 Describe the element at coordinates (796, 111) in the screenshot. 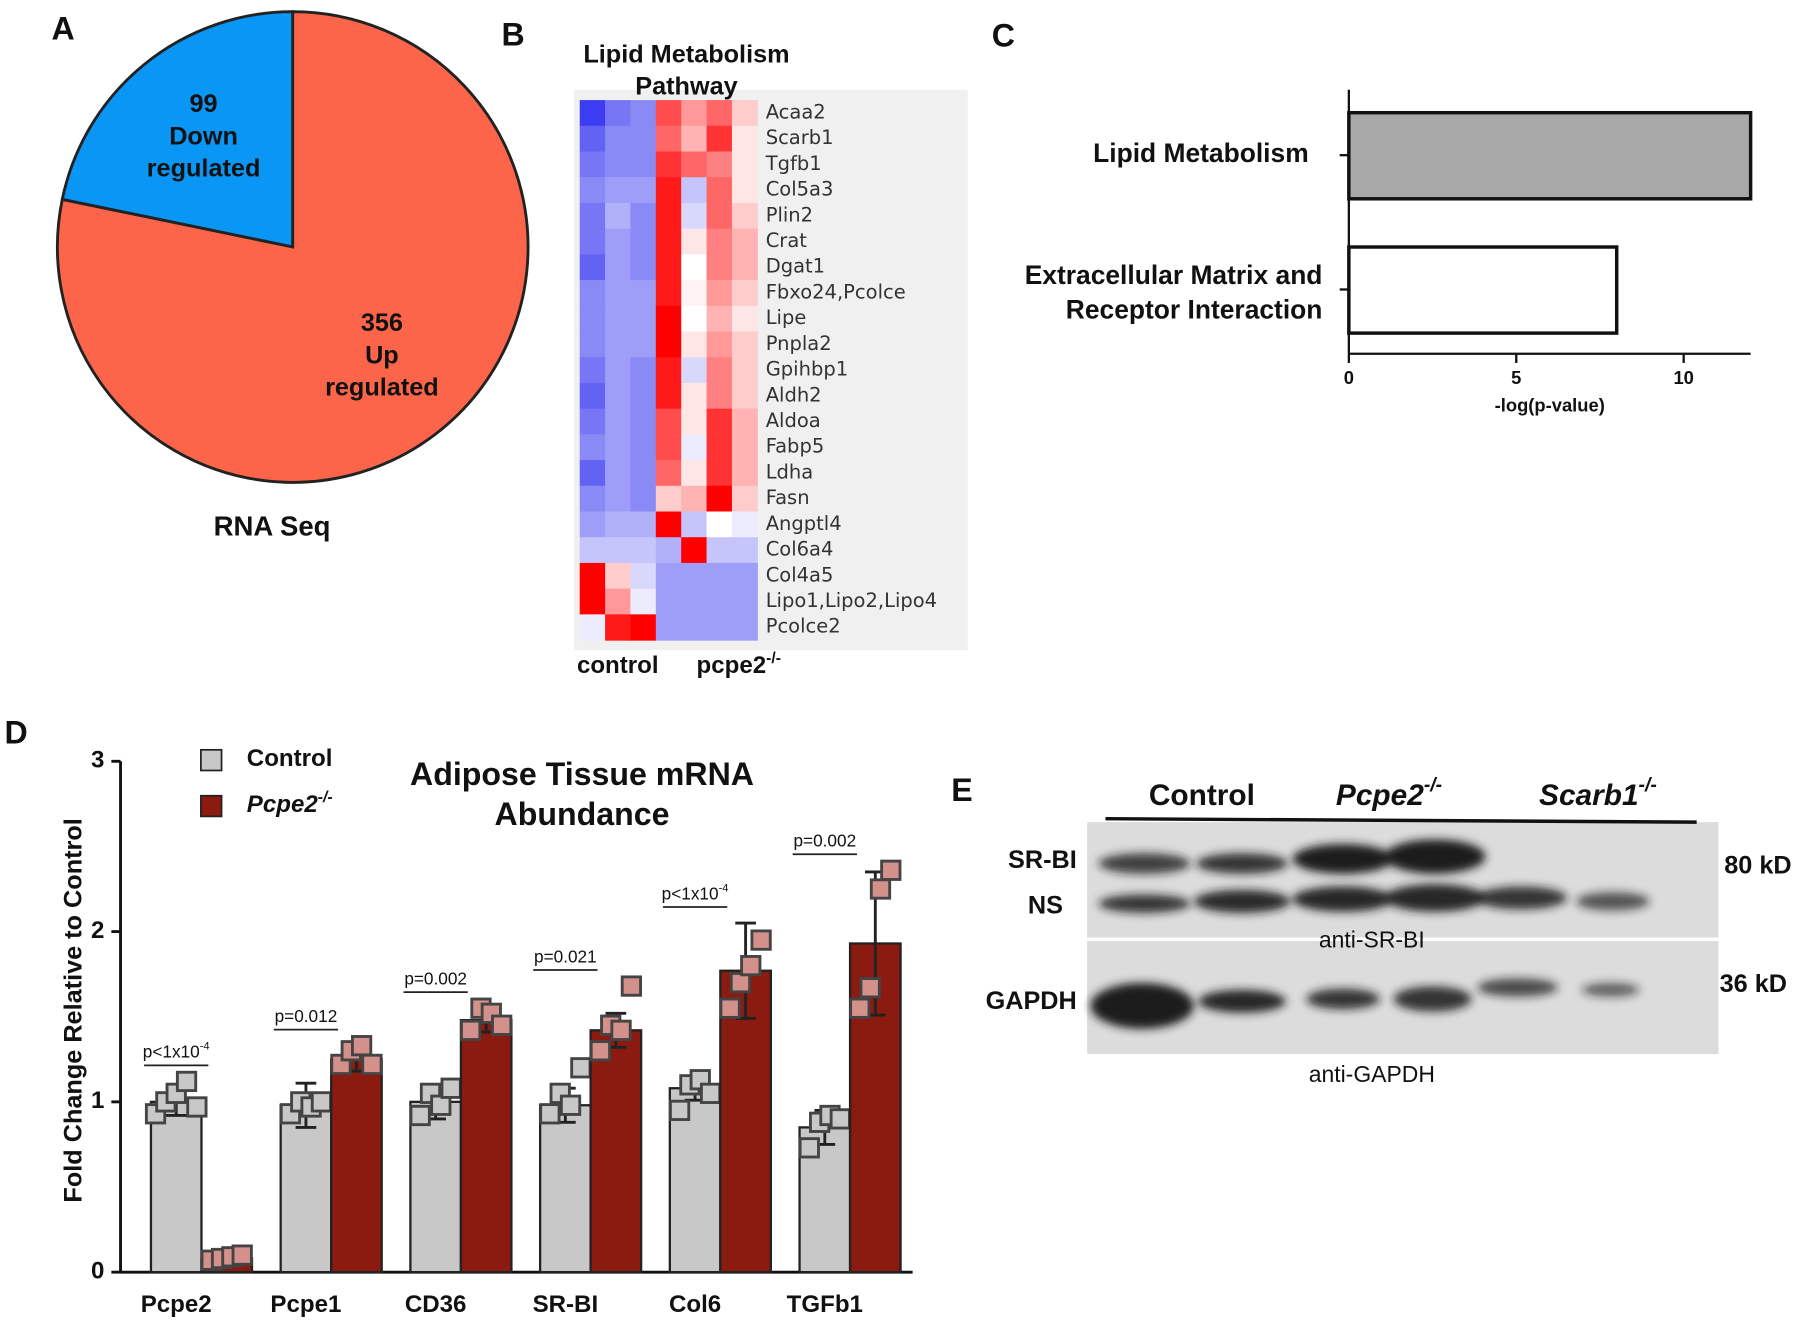

I see `row-label: Acaa2` at that location.